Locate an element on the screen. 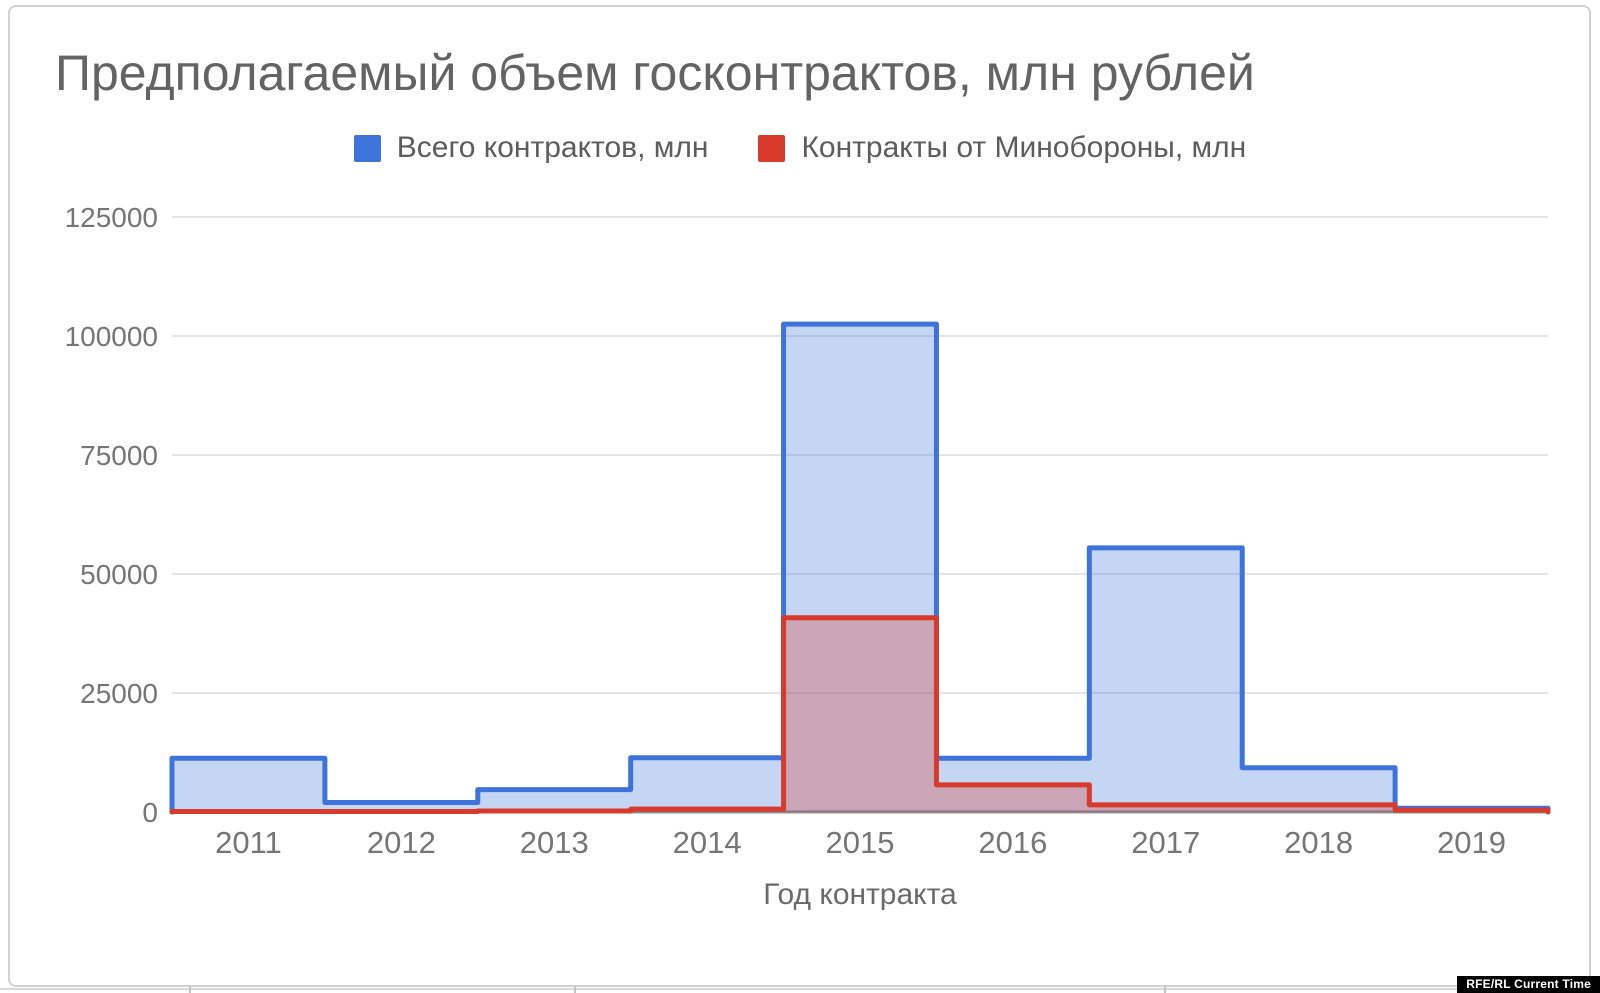 The height and width of the screenshot is (993, 1600). x-tick-label: 2013 is located at coordinates (554, 842).